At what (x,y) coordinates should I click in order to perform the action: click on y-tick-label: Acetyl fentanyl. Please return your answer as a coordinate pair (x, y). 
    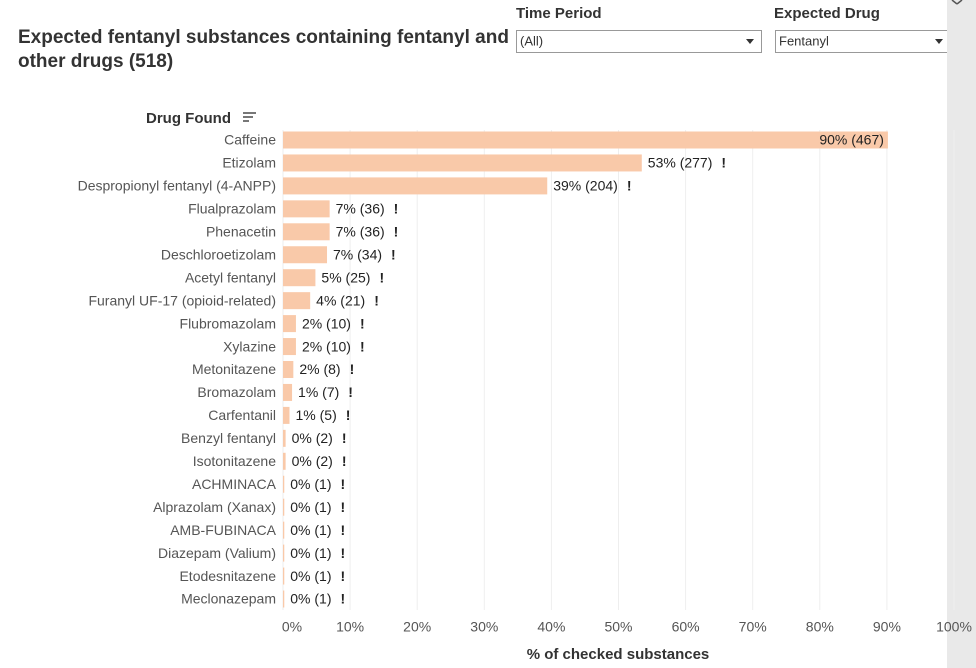
    Looking at the image, I should click on (230, 277).